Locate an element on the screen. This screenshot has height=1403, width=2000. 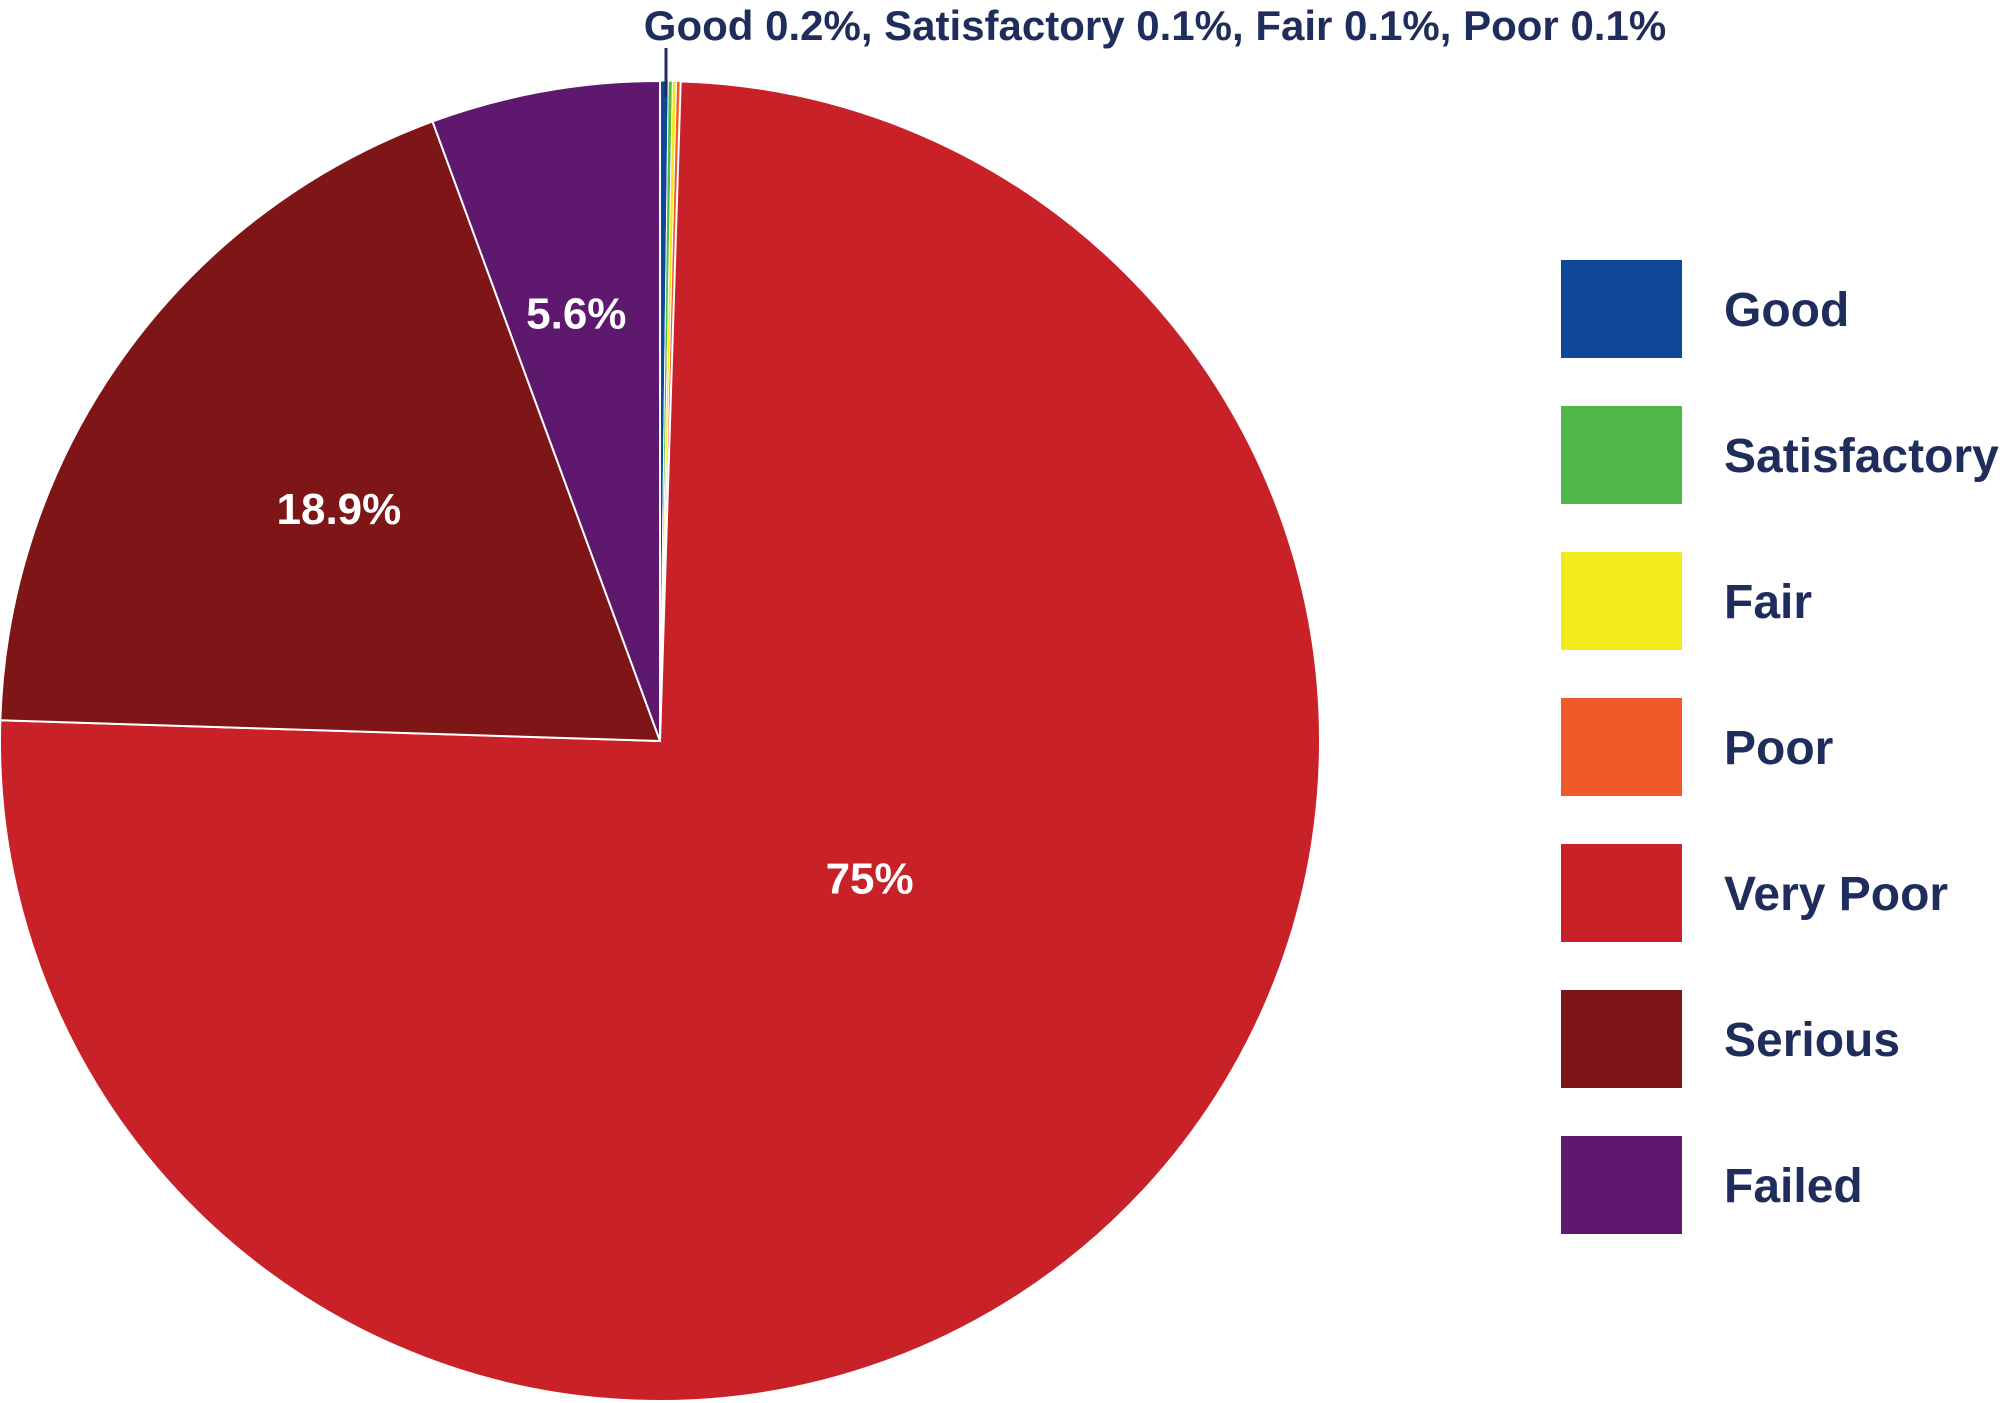
legend-label-serious: Serious is located at coordinates (1812, 1040).